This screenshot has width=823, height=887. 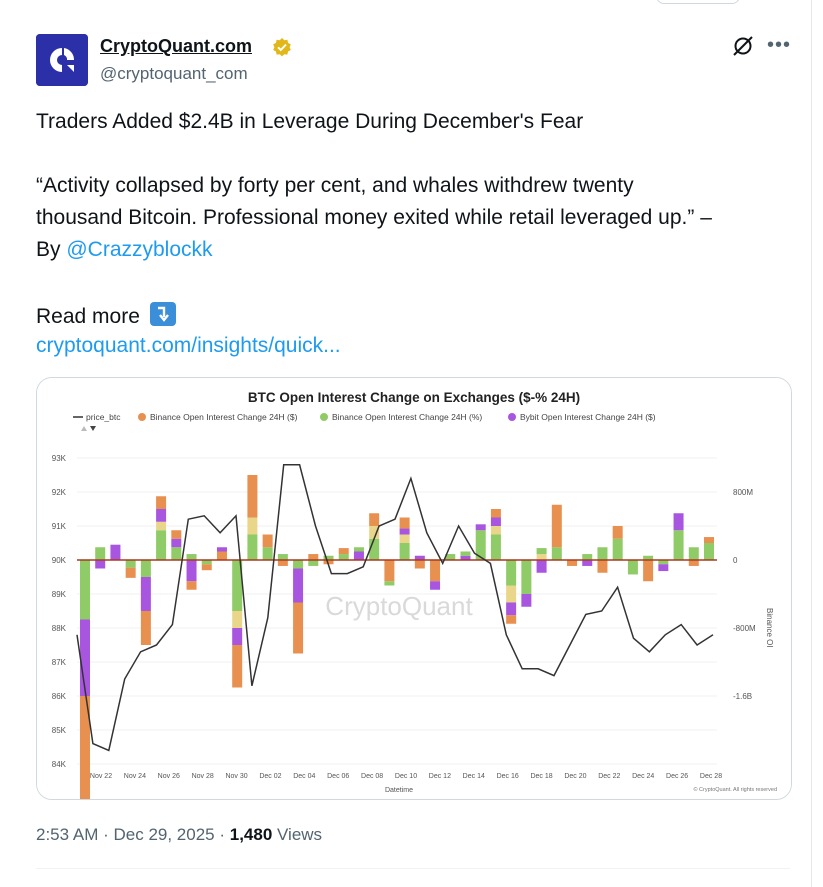 I want to click on y-right-tick: -1.6B, so click(x=742, y=696).